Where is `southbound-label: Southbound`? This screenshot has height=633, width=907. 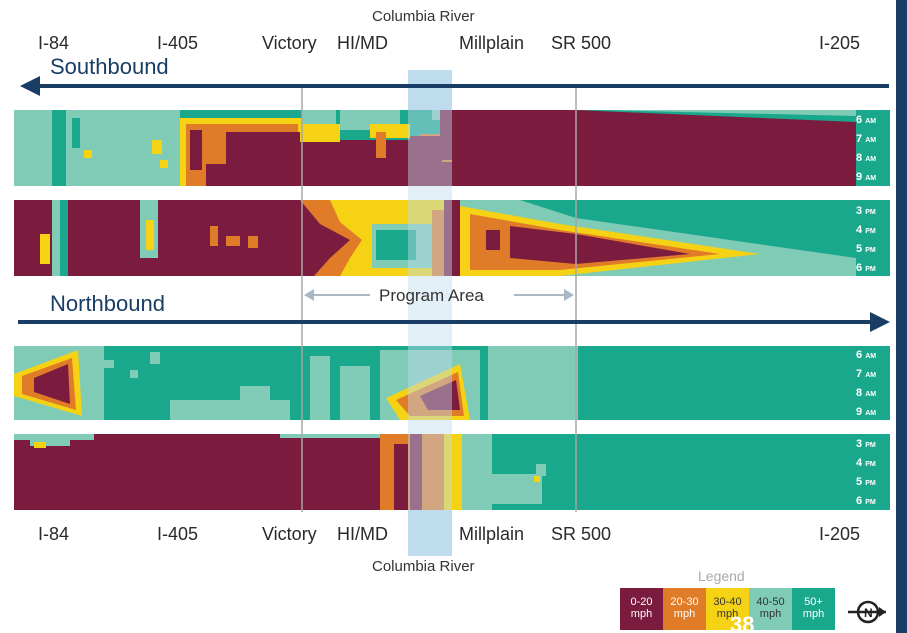 southbound-label: Southbound is located at coordinates (109, 66).